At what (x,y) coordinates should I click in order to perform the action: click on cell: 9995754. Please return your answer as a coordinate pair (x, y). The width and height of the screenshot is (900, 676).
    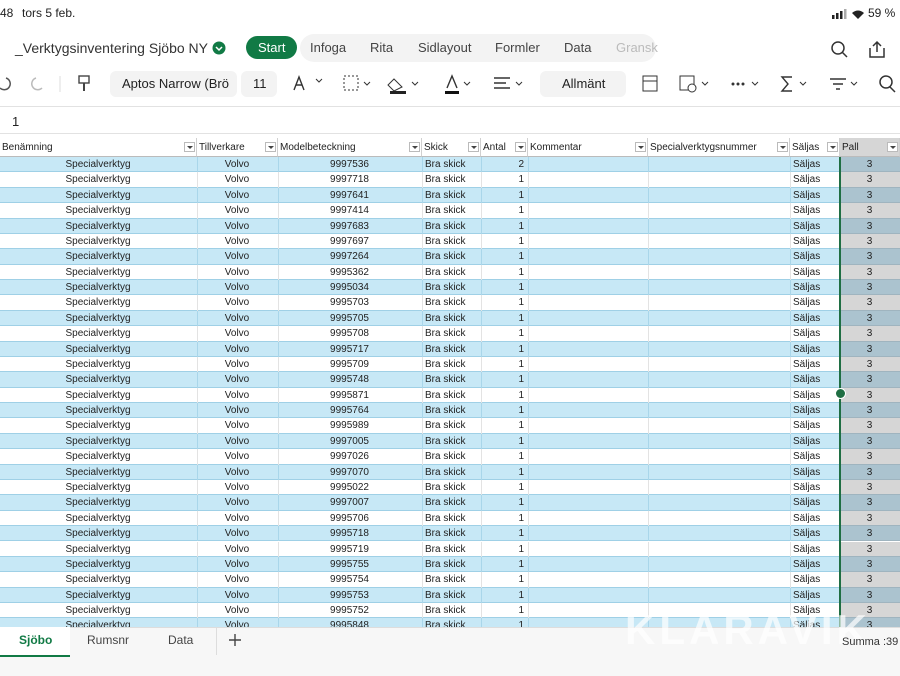
    Looking at the image, I should click on (349, 579).